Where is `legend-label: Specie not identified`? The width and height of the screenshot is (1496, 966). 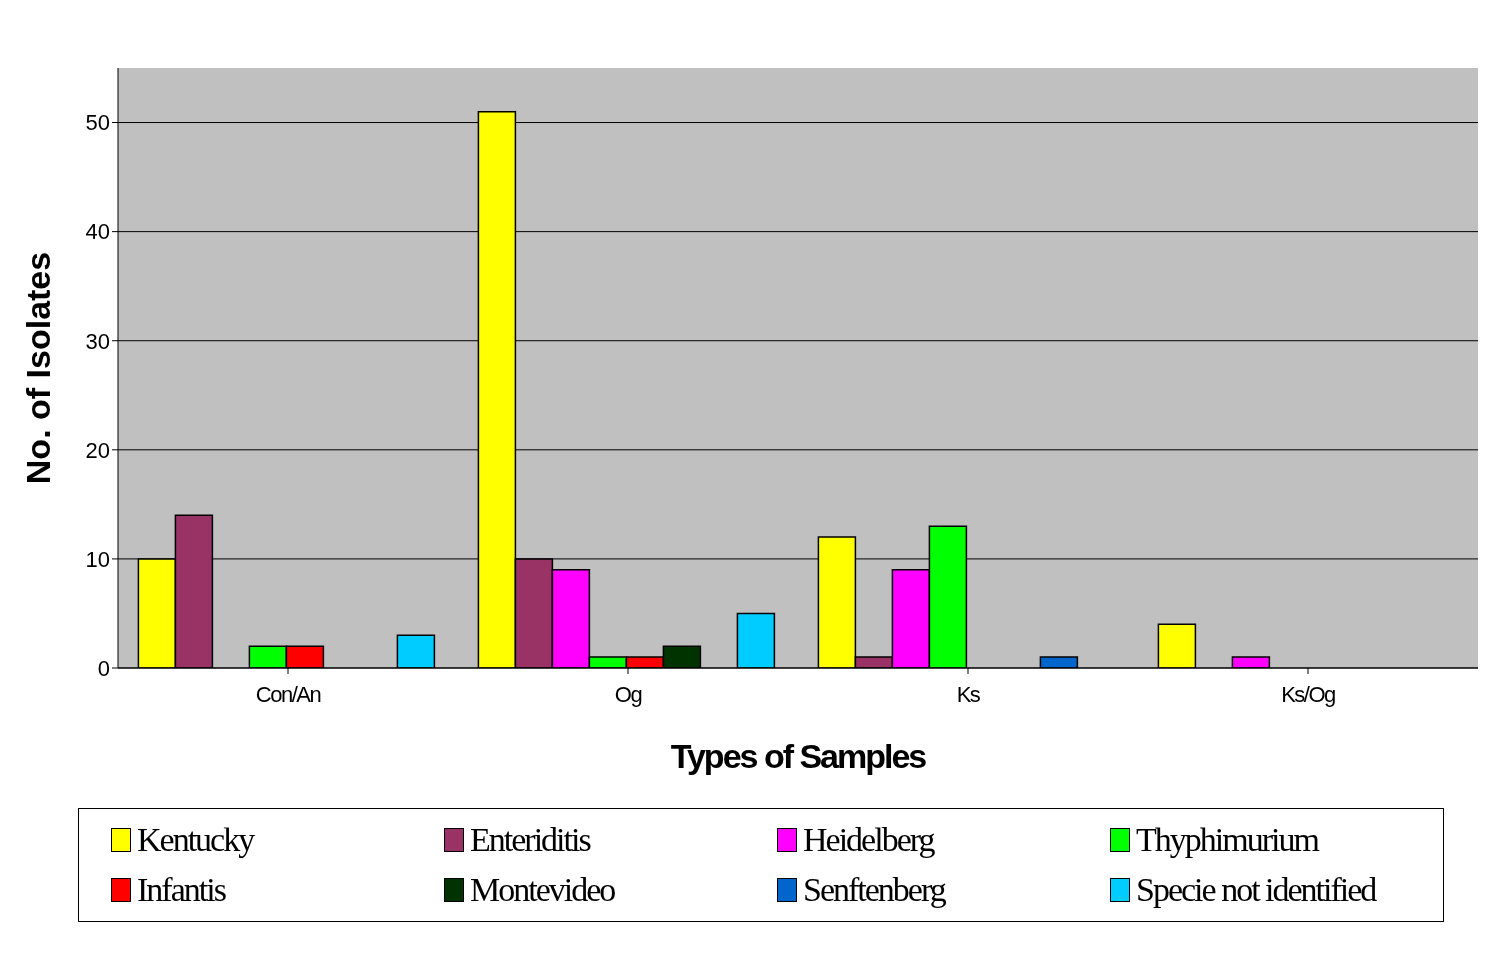
legend-label: Specie not identified is located at coordinates (1256, 890).